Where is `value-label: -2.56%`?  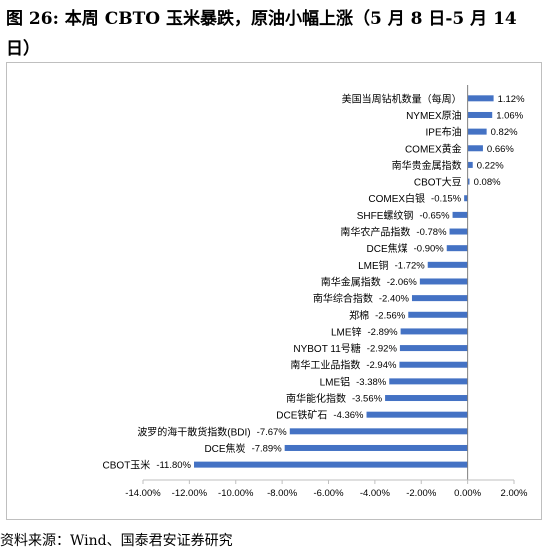 value-label: -2.56% is located at coordinates (390, 315).